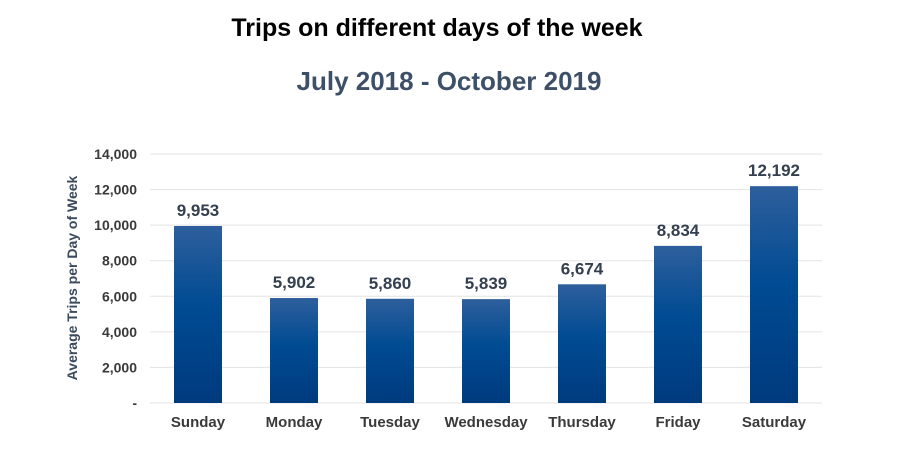  Describe the element at coordinates (678, 230) in the screenshot. I see `data-label: 8,834` at that location.